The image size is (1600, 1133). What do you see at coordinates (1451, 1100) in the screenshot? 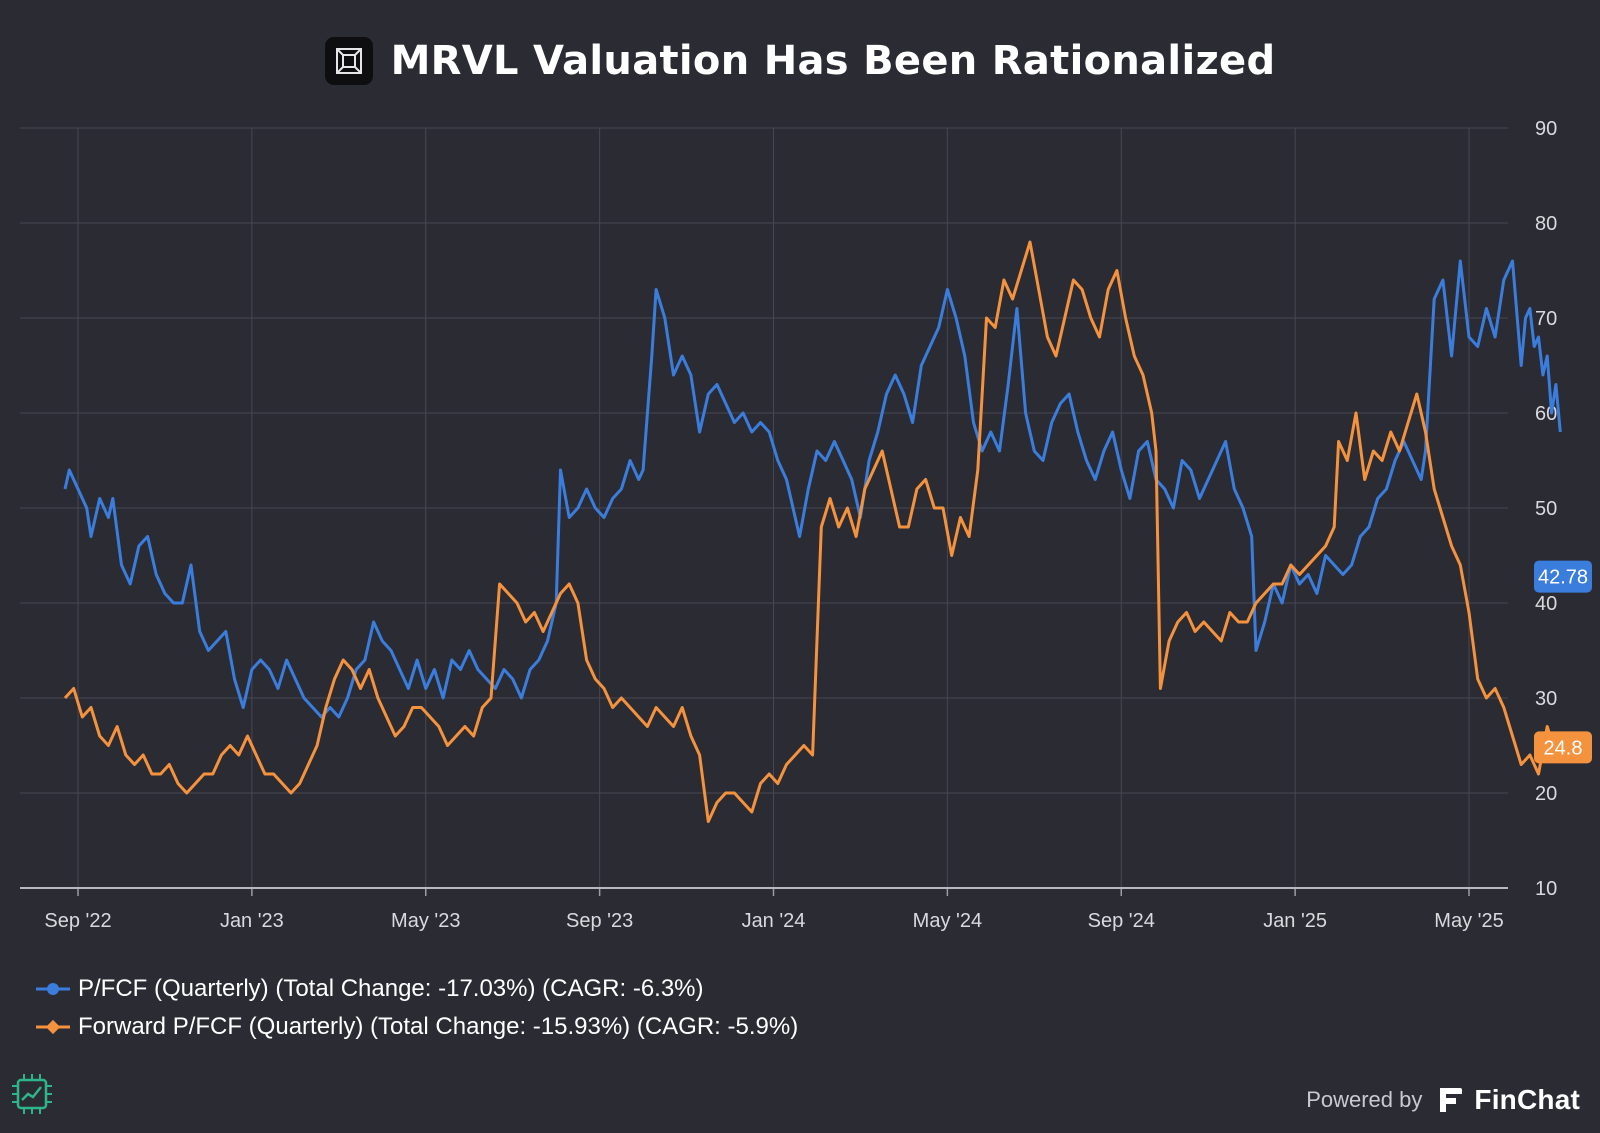
I see `finchat-logo-icon` at bounding box center [1451, 1100].